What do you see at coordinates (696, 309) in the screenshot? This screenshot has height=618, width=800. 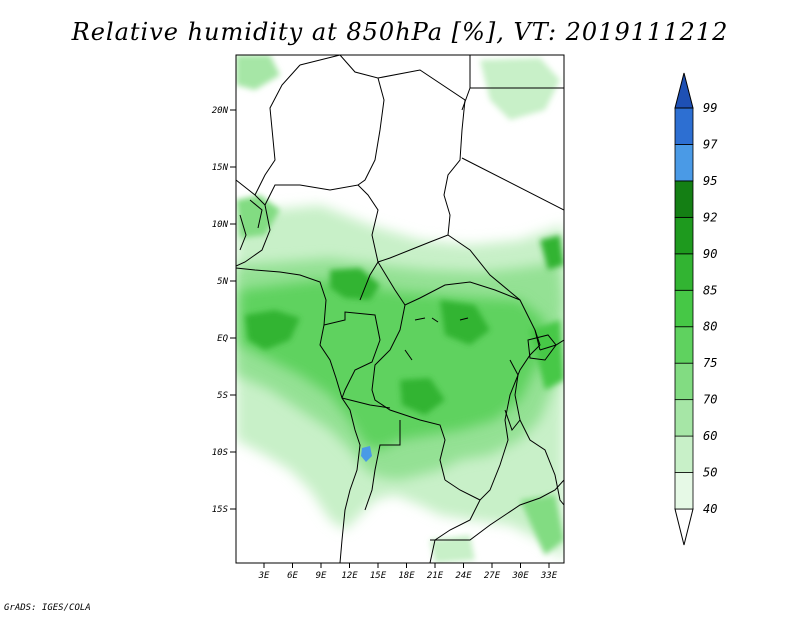 I see `colorbar: 40 50 60 70 75 80 85 90 92 95 97 99` at bounding box center [696, 309].